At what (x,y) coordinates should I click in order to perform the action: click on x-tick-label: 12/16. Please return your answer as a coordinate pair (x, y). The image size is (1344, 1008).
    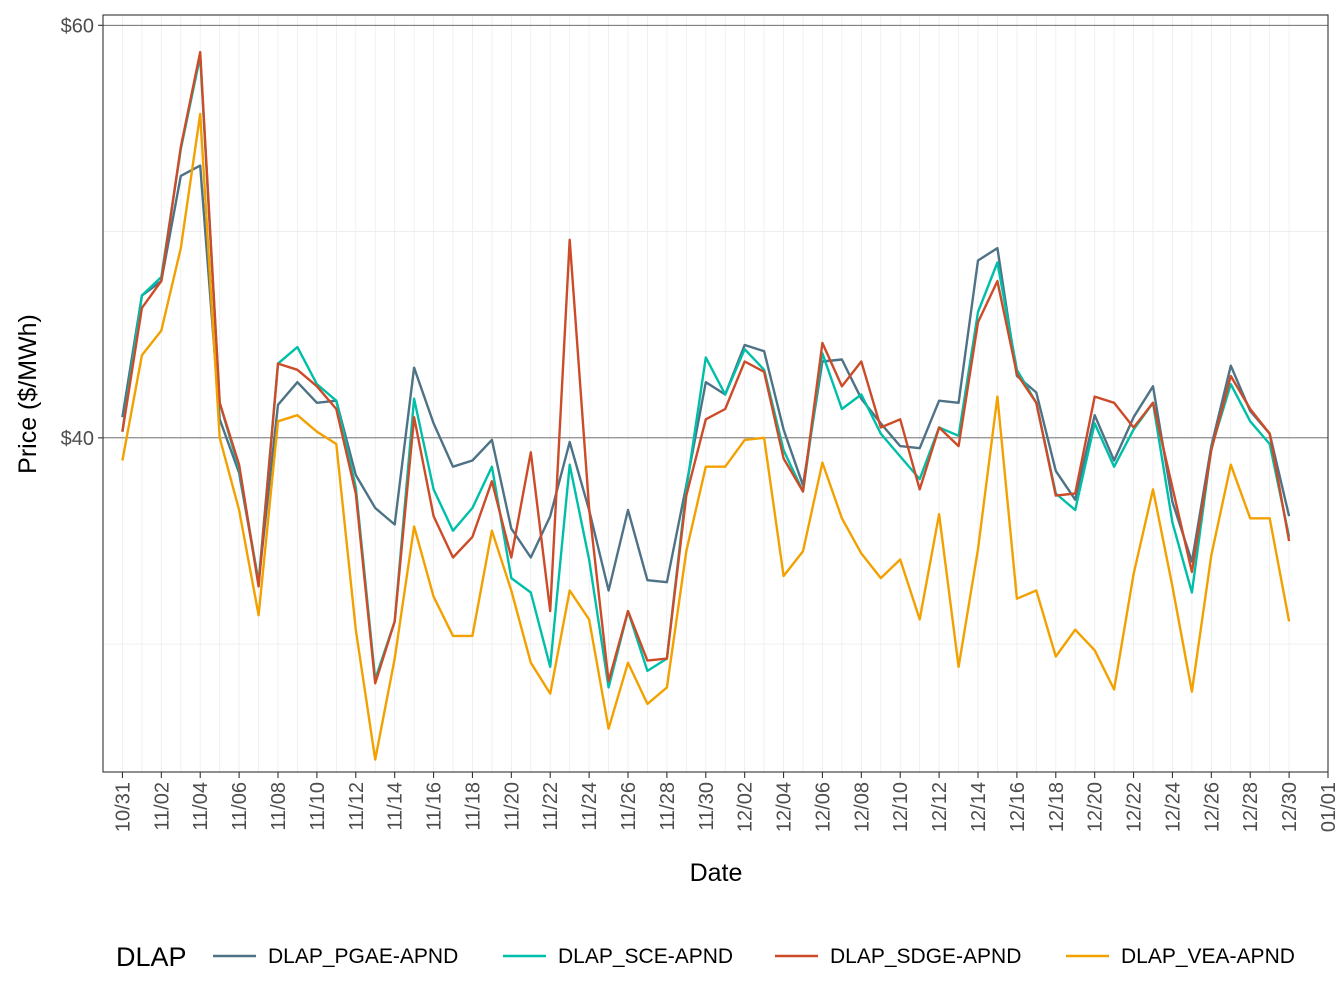
    Looking at the image, I should click on (1018, 807).